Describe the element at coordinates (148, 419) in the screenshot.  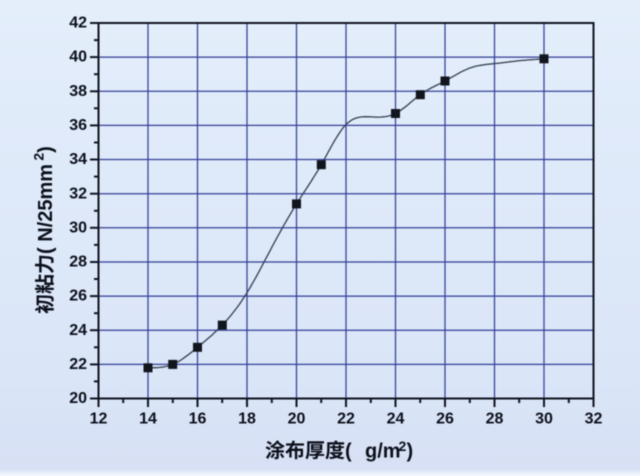
I see `svg-text: 14` at that location.